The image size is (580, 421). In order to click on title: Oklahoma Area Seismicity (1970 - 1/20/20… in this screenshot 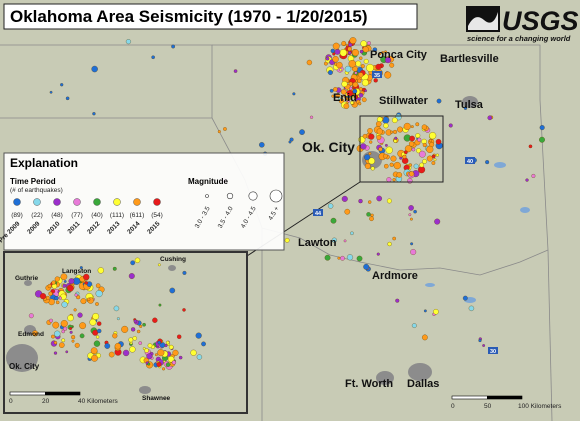, I will do `click(189, 16)`.